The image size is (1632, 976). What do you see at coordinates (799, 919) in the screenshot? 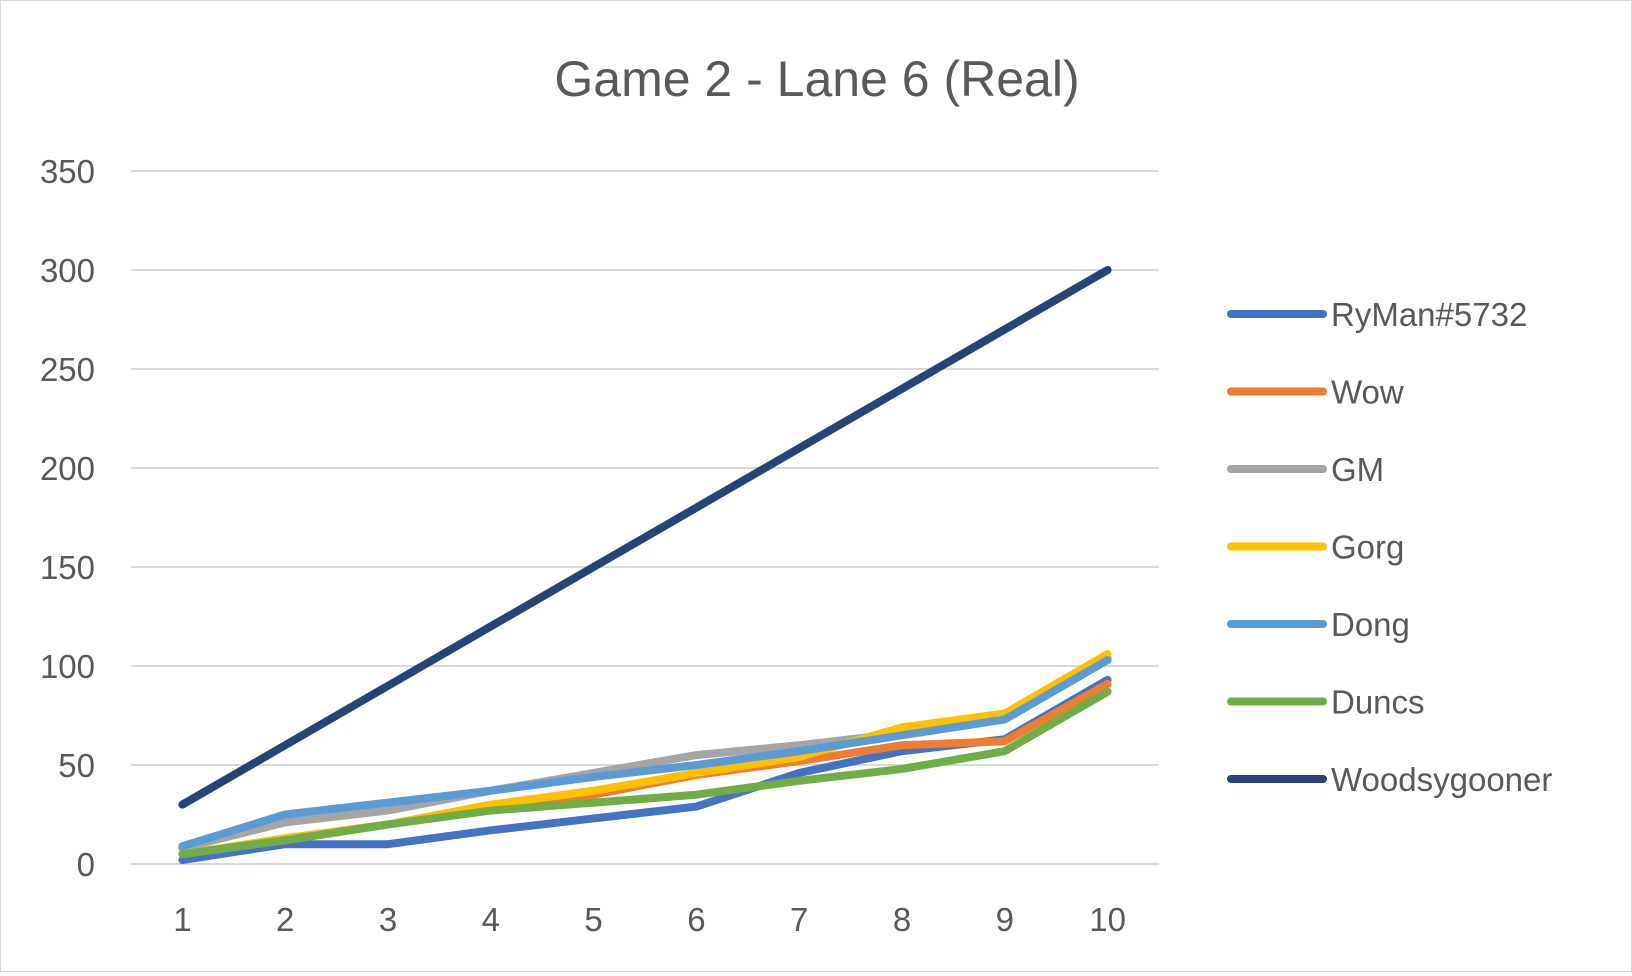
I see `x-tick-label: 7` at bounding box center [799, 919].